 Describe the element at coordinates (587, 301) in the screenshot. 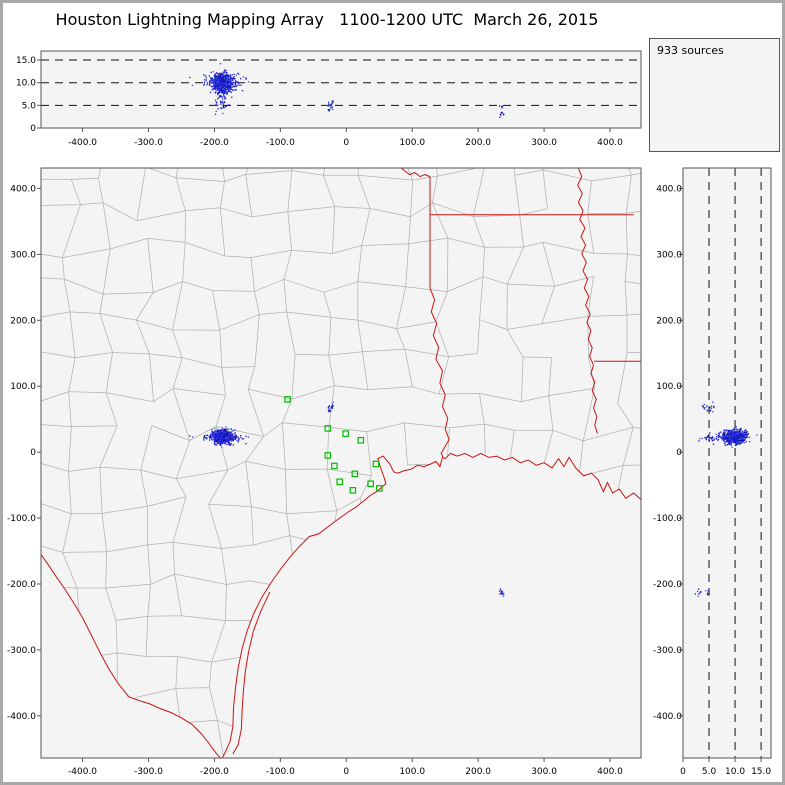

I see `mississippi-river-border` at that location.